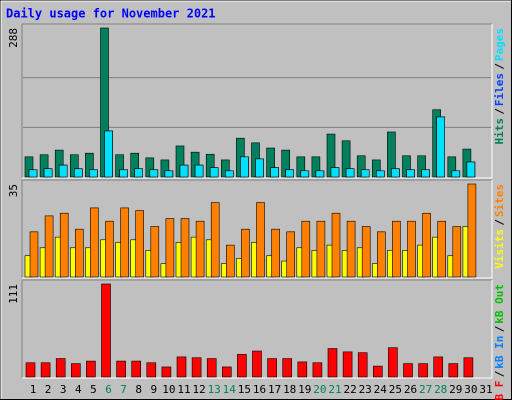 Image resolution: width=512 pixels, height=400 pixels. What do you see at coordinates (93, 389) in the screenshot?
I see `x-tick-label: 5` at bounding box center [93, 389].